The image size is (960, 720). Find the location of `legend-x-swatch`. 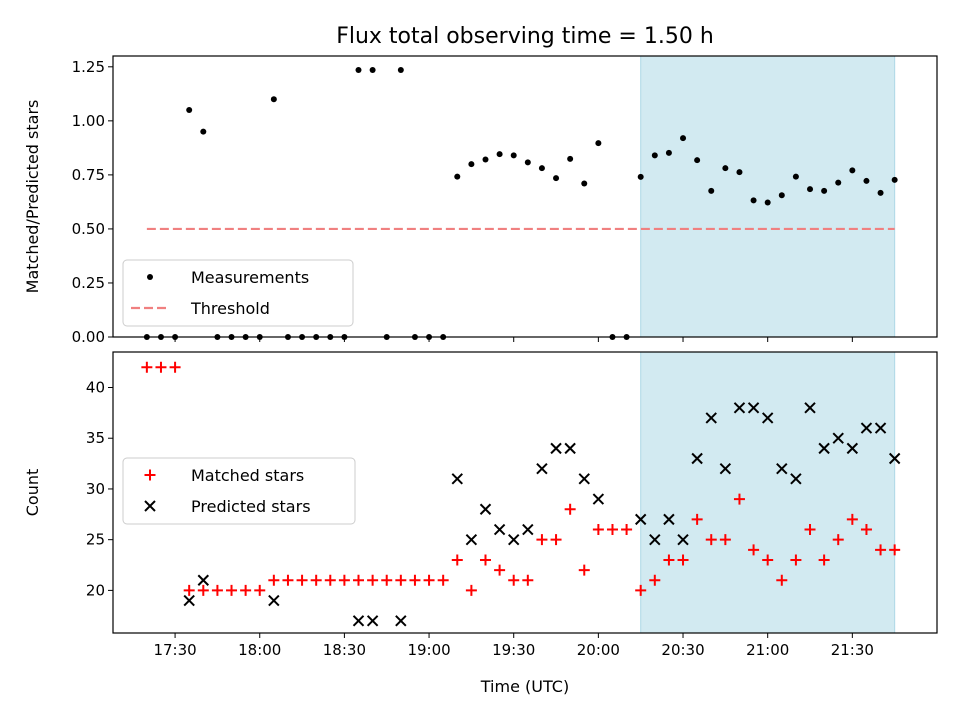

legend-x-swatch is located at coordinates (150, 506).